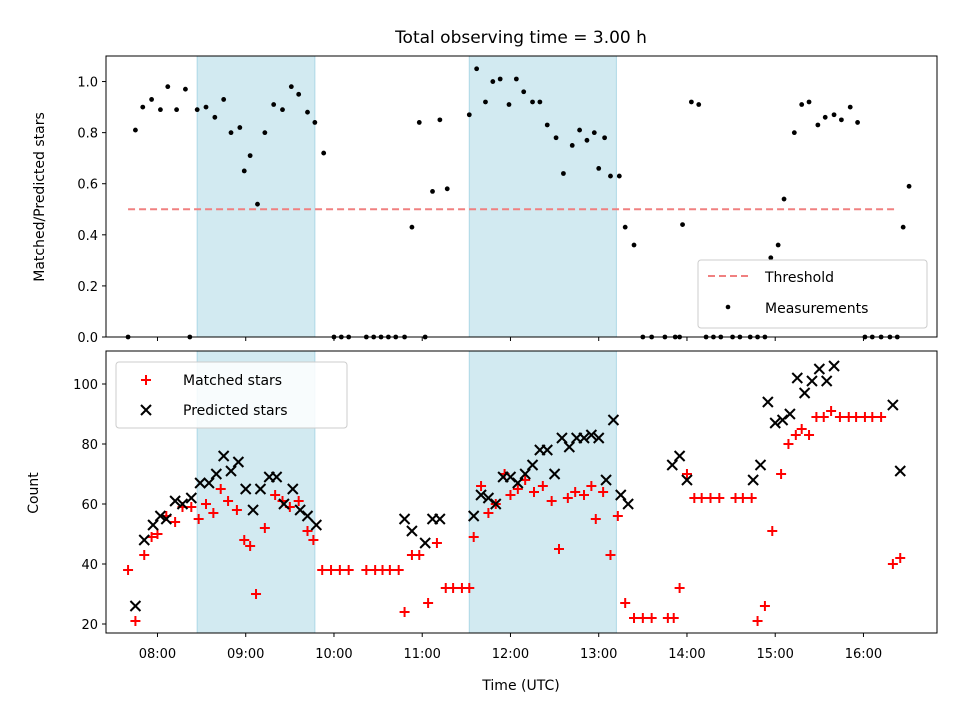 The height and width of the screenshot is (720, 960). I want to click on legend-predicted-label: Predicted stars, so click(235, 411).